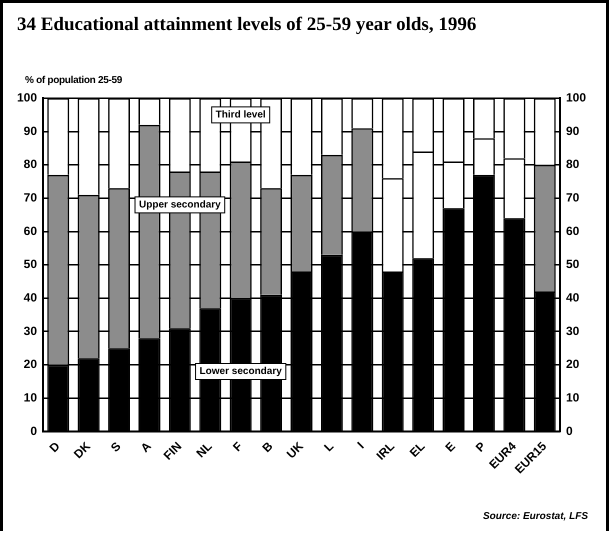  What do you see at coordinates (386, 451) in the screenshot?
I see `x-tick-label: IRL` at bounding box center [386, 451].